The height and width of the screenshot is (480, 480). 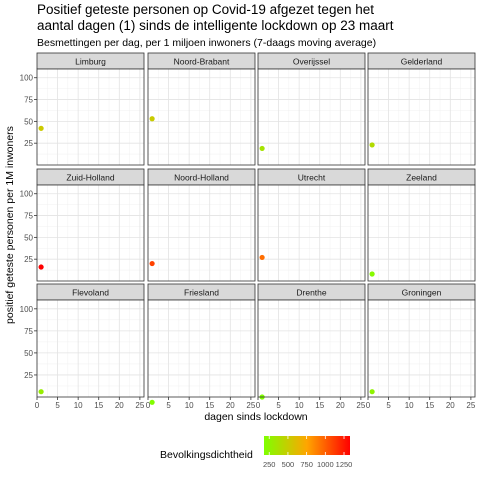 What do you see at coordinates (421, 178) in the screenshot?
I see `facet-strip-label: Zeeland` at bounding box center [421, 178].